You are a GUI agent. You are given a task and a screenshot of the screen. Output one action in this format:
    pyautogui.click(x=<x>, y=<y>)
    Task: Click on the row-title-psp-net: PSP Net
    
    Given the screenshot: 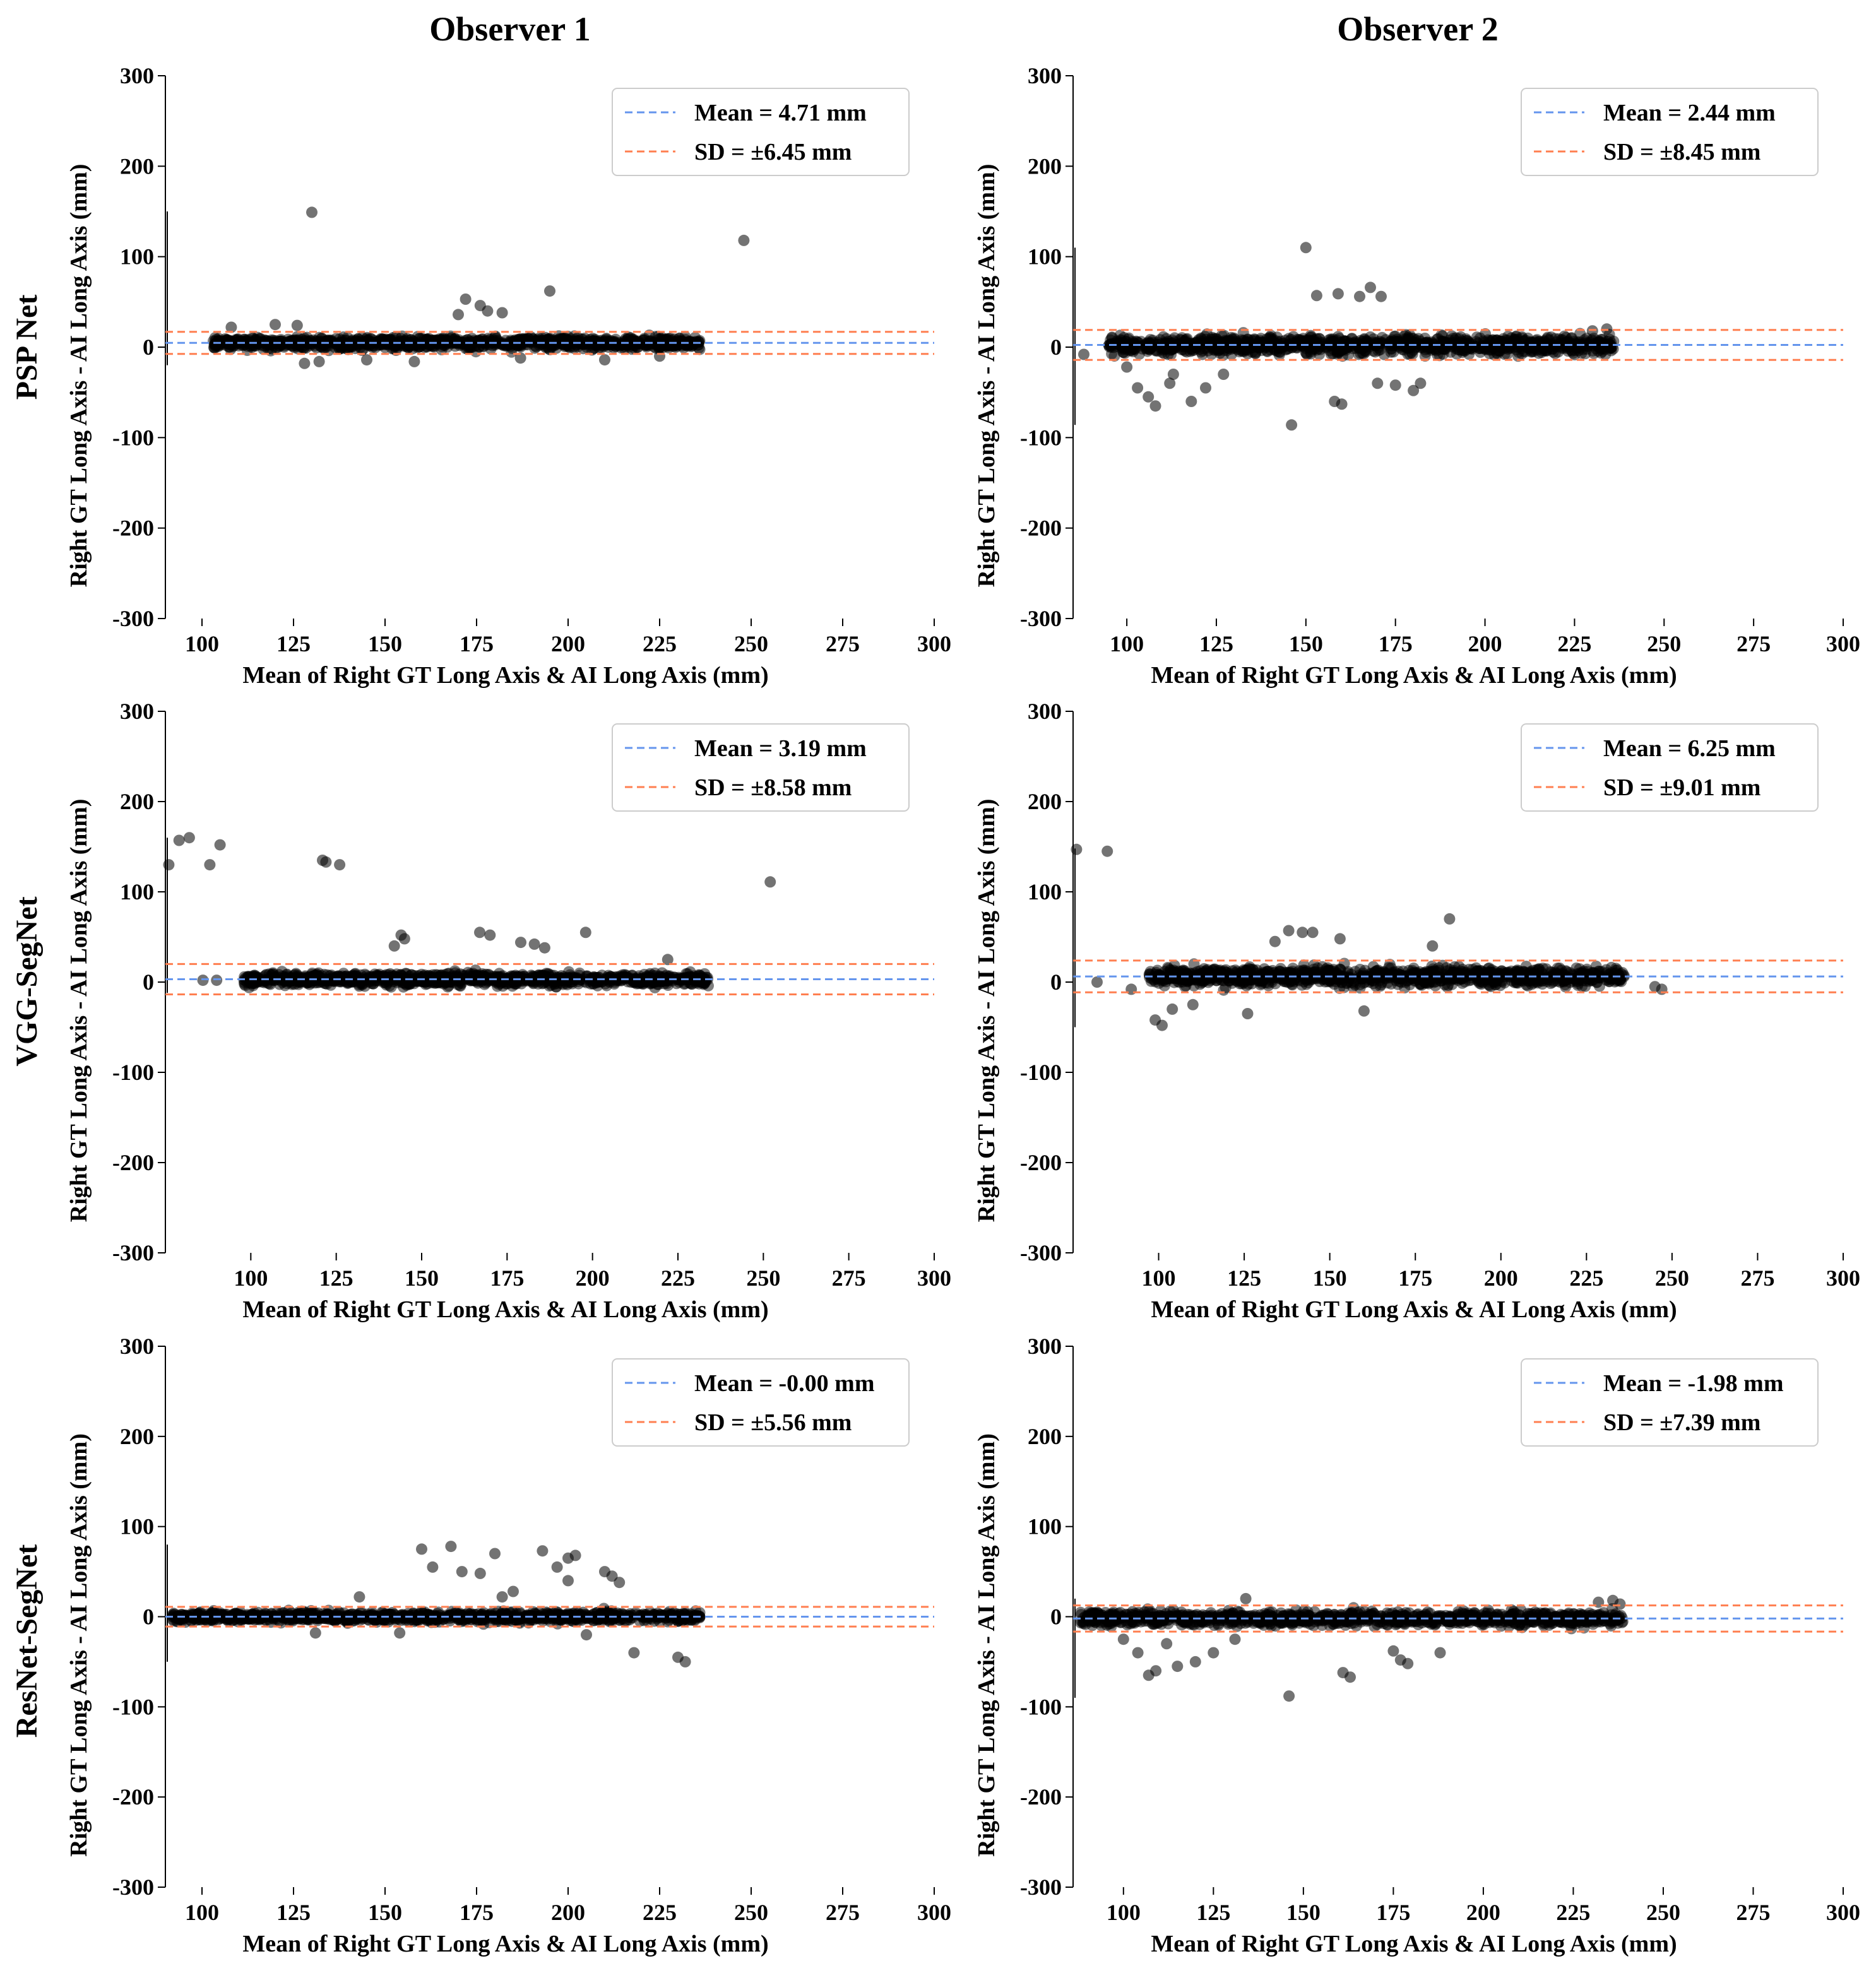 What is the action you would take?
    pyautogui.click(x=27, y=347)
    